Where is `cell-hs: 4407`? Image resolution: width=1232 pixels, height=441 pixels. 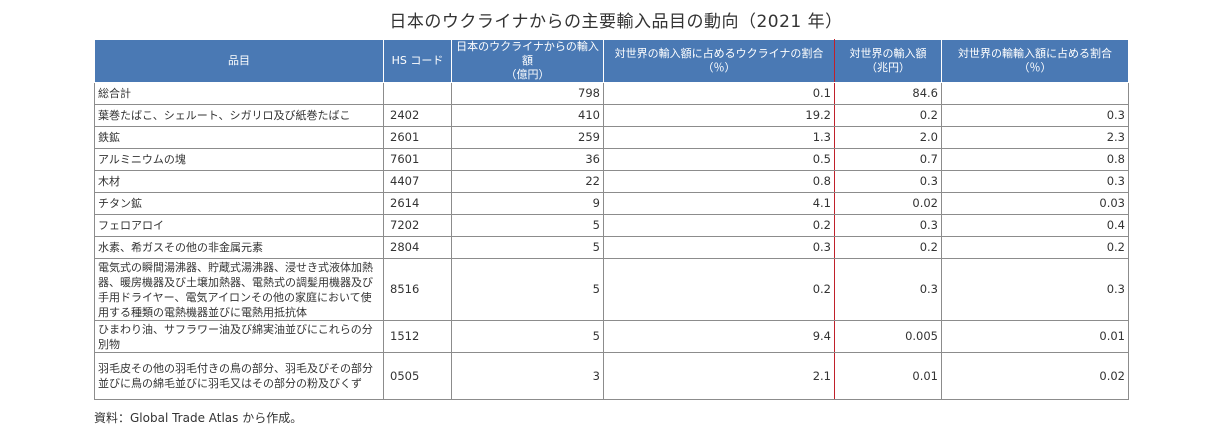 cell-hs: 4407 is located at coordinates (417, 181).